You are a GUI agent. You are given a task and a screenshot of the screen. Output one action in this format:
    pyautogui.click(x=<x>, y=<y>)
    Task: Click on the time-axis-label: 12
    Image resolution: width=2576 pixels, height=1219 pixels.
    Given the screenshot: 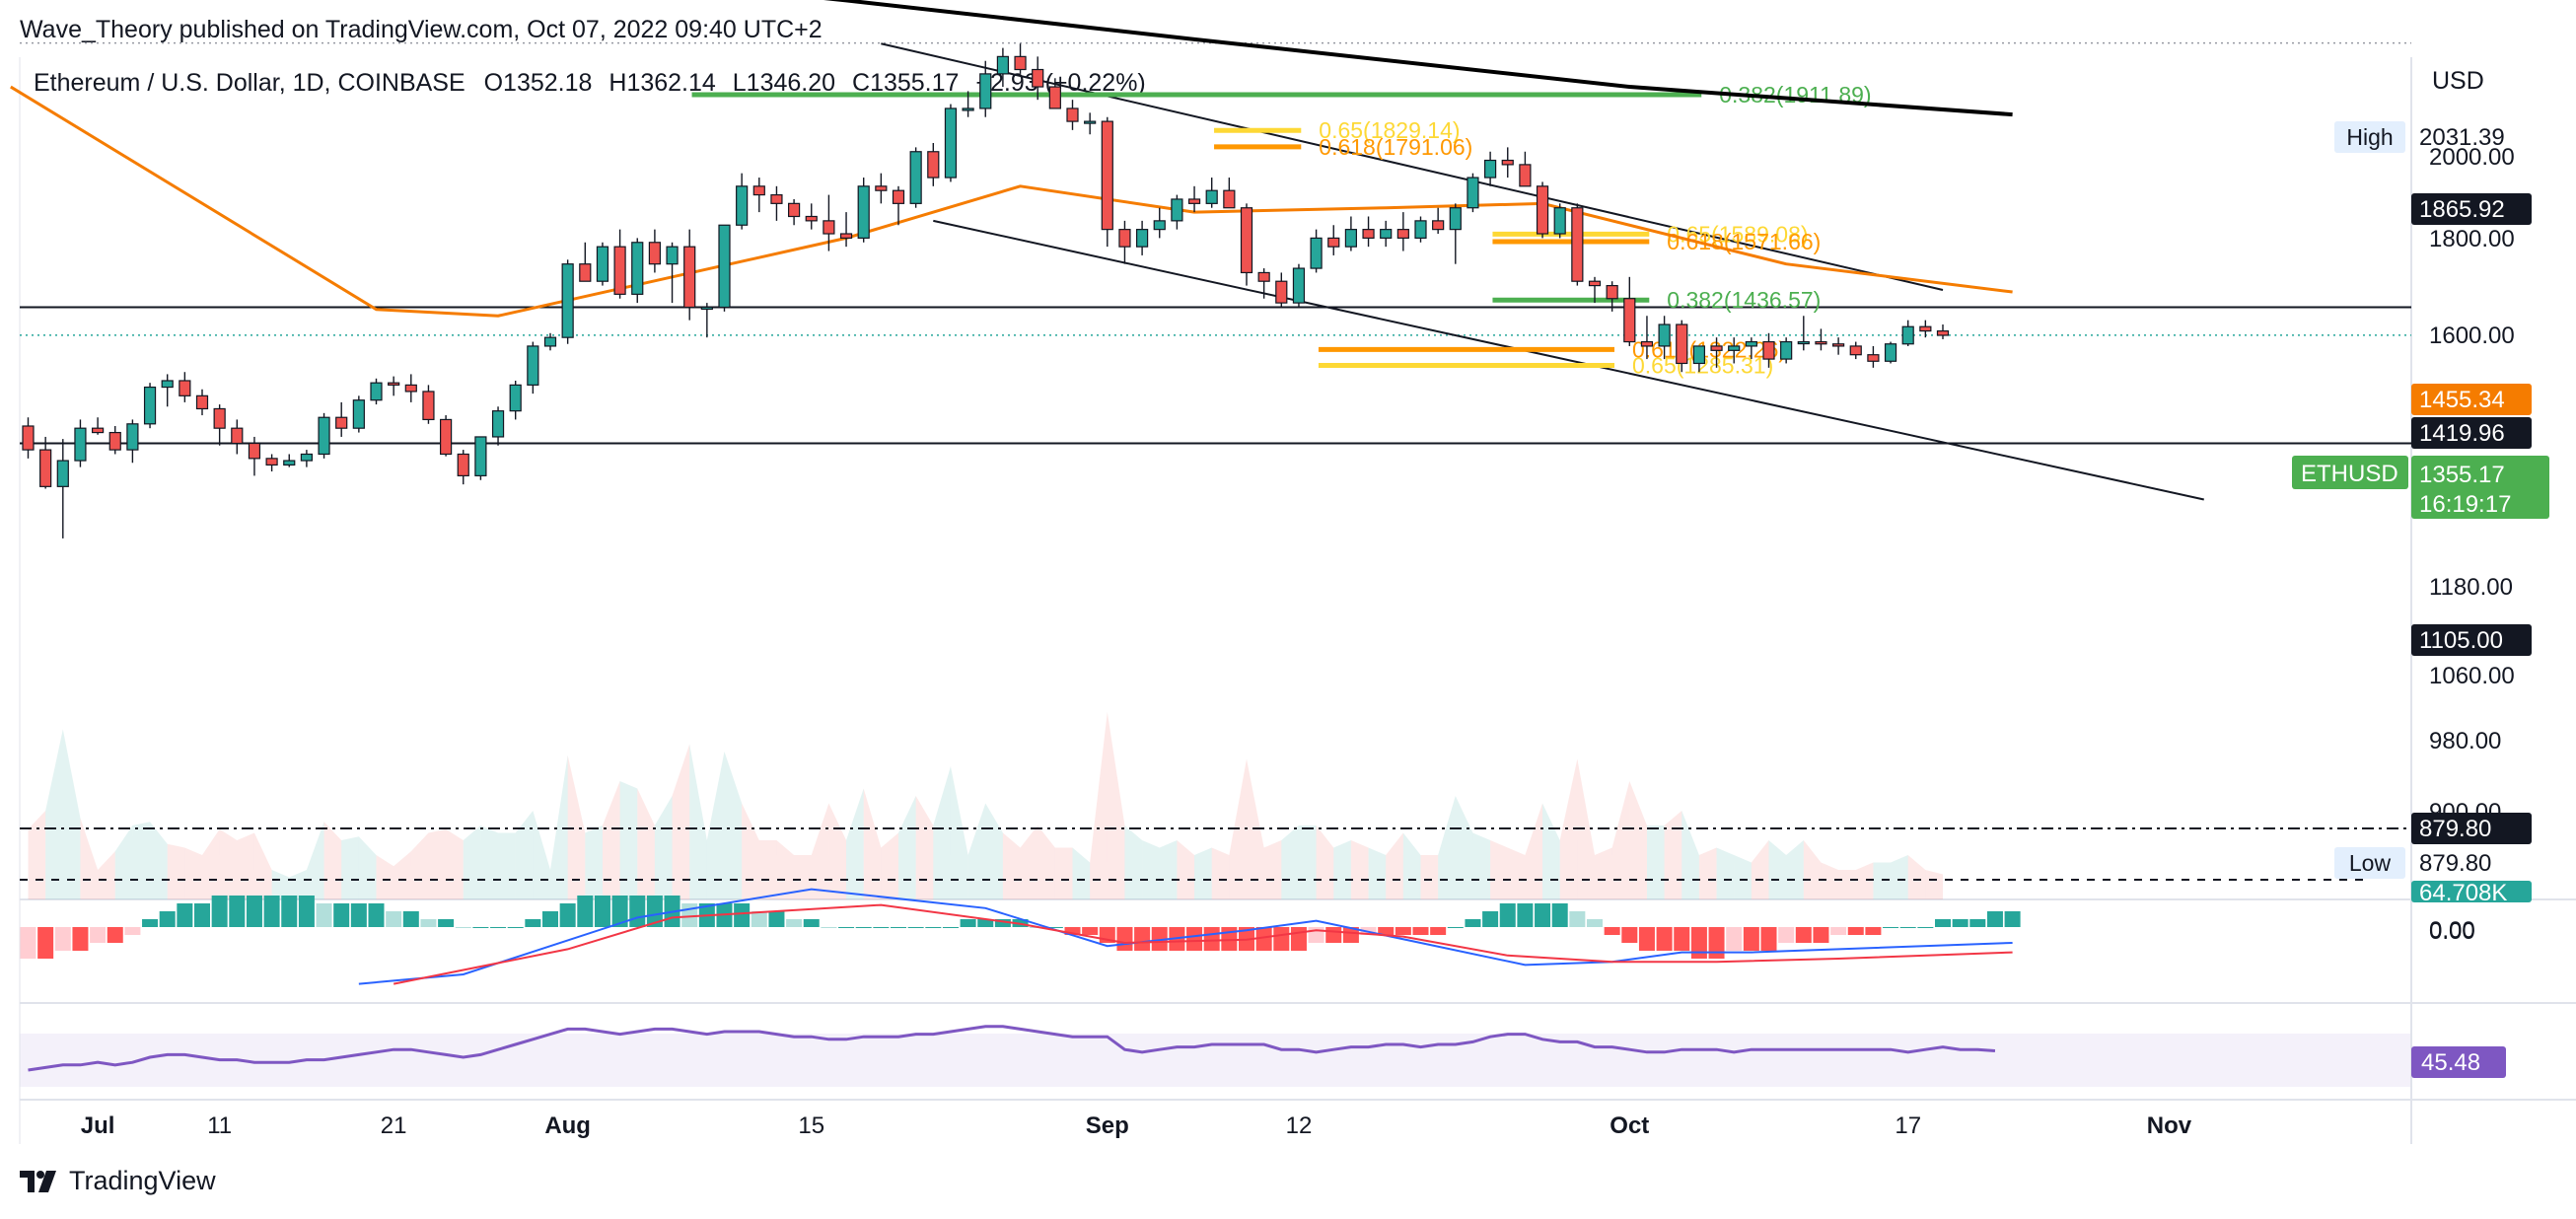 What is the action you would take?
    pyautogui.click(x=1299, y=1125)
    